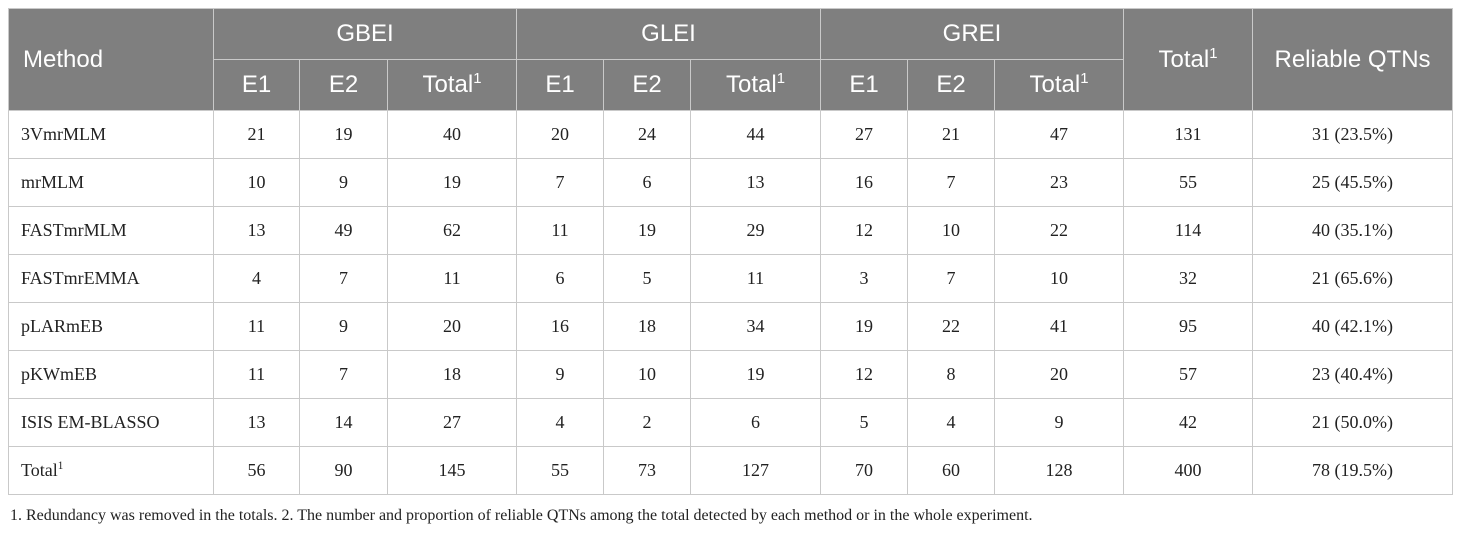 The image size is (1460, 535). Describe the element at coordinates (74, 230) in the screenshot. I see `method-name: FASTmrMLM` at that location.